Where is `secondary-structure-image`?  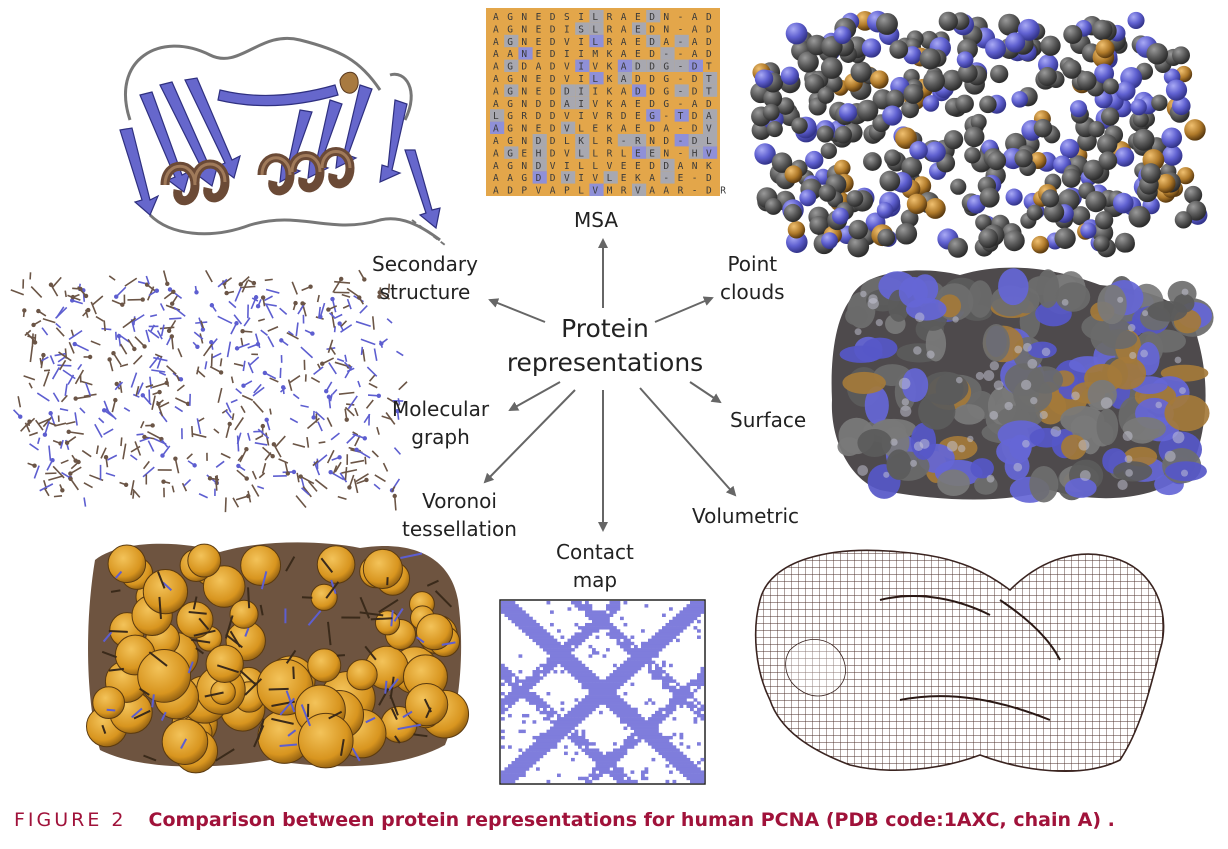 secondary-structure-image is located at coordinates (282, 141).